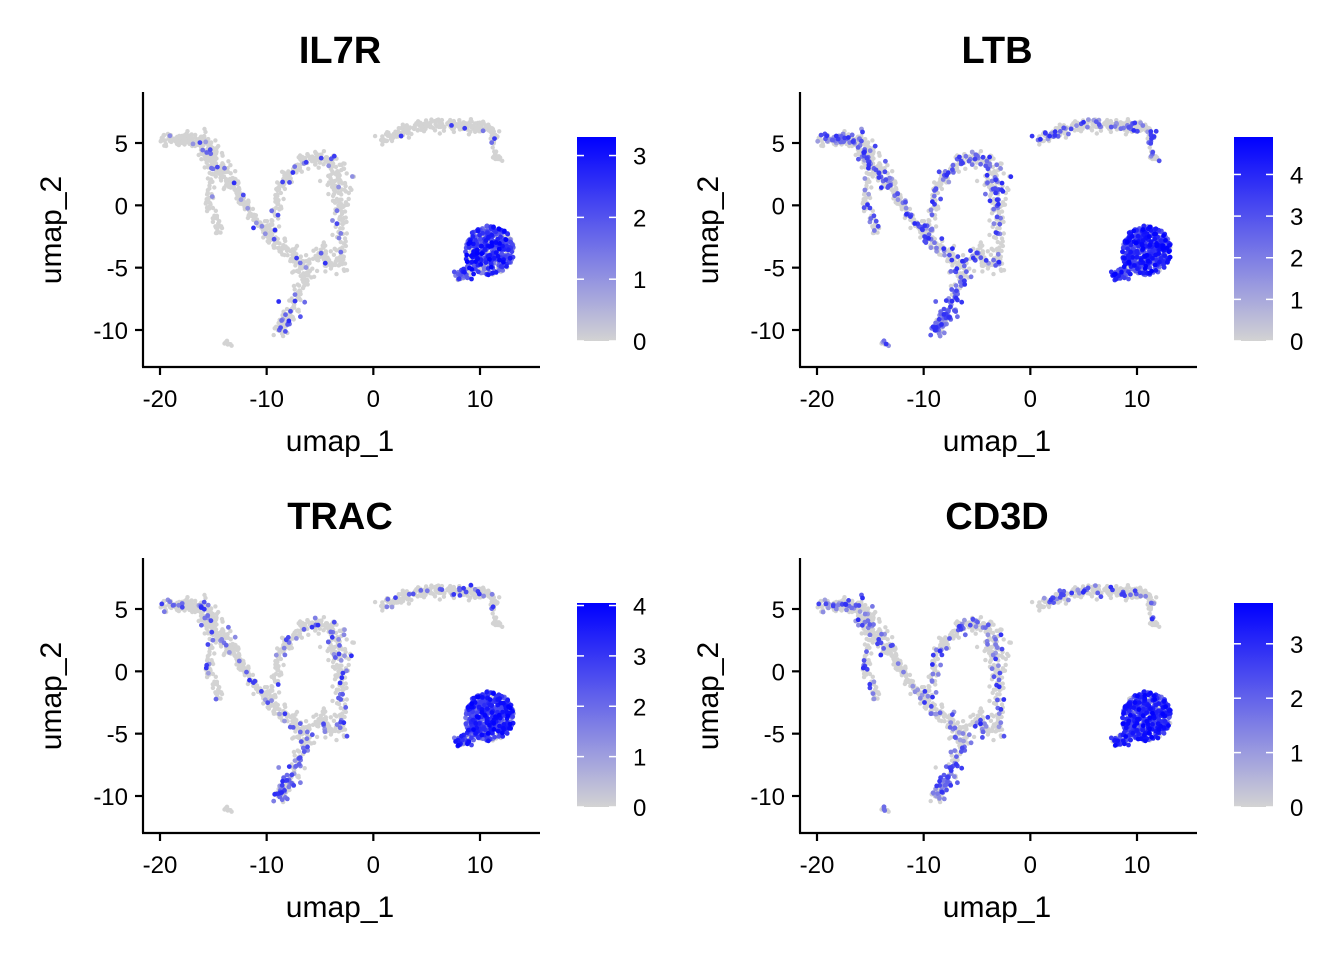 This screenshot has height=960, width=1344. I want to click on y-tick-label: 0, so click(778, 206).